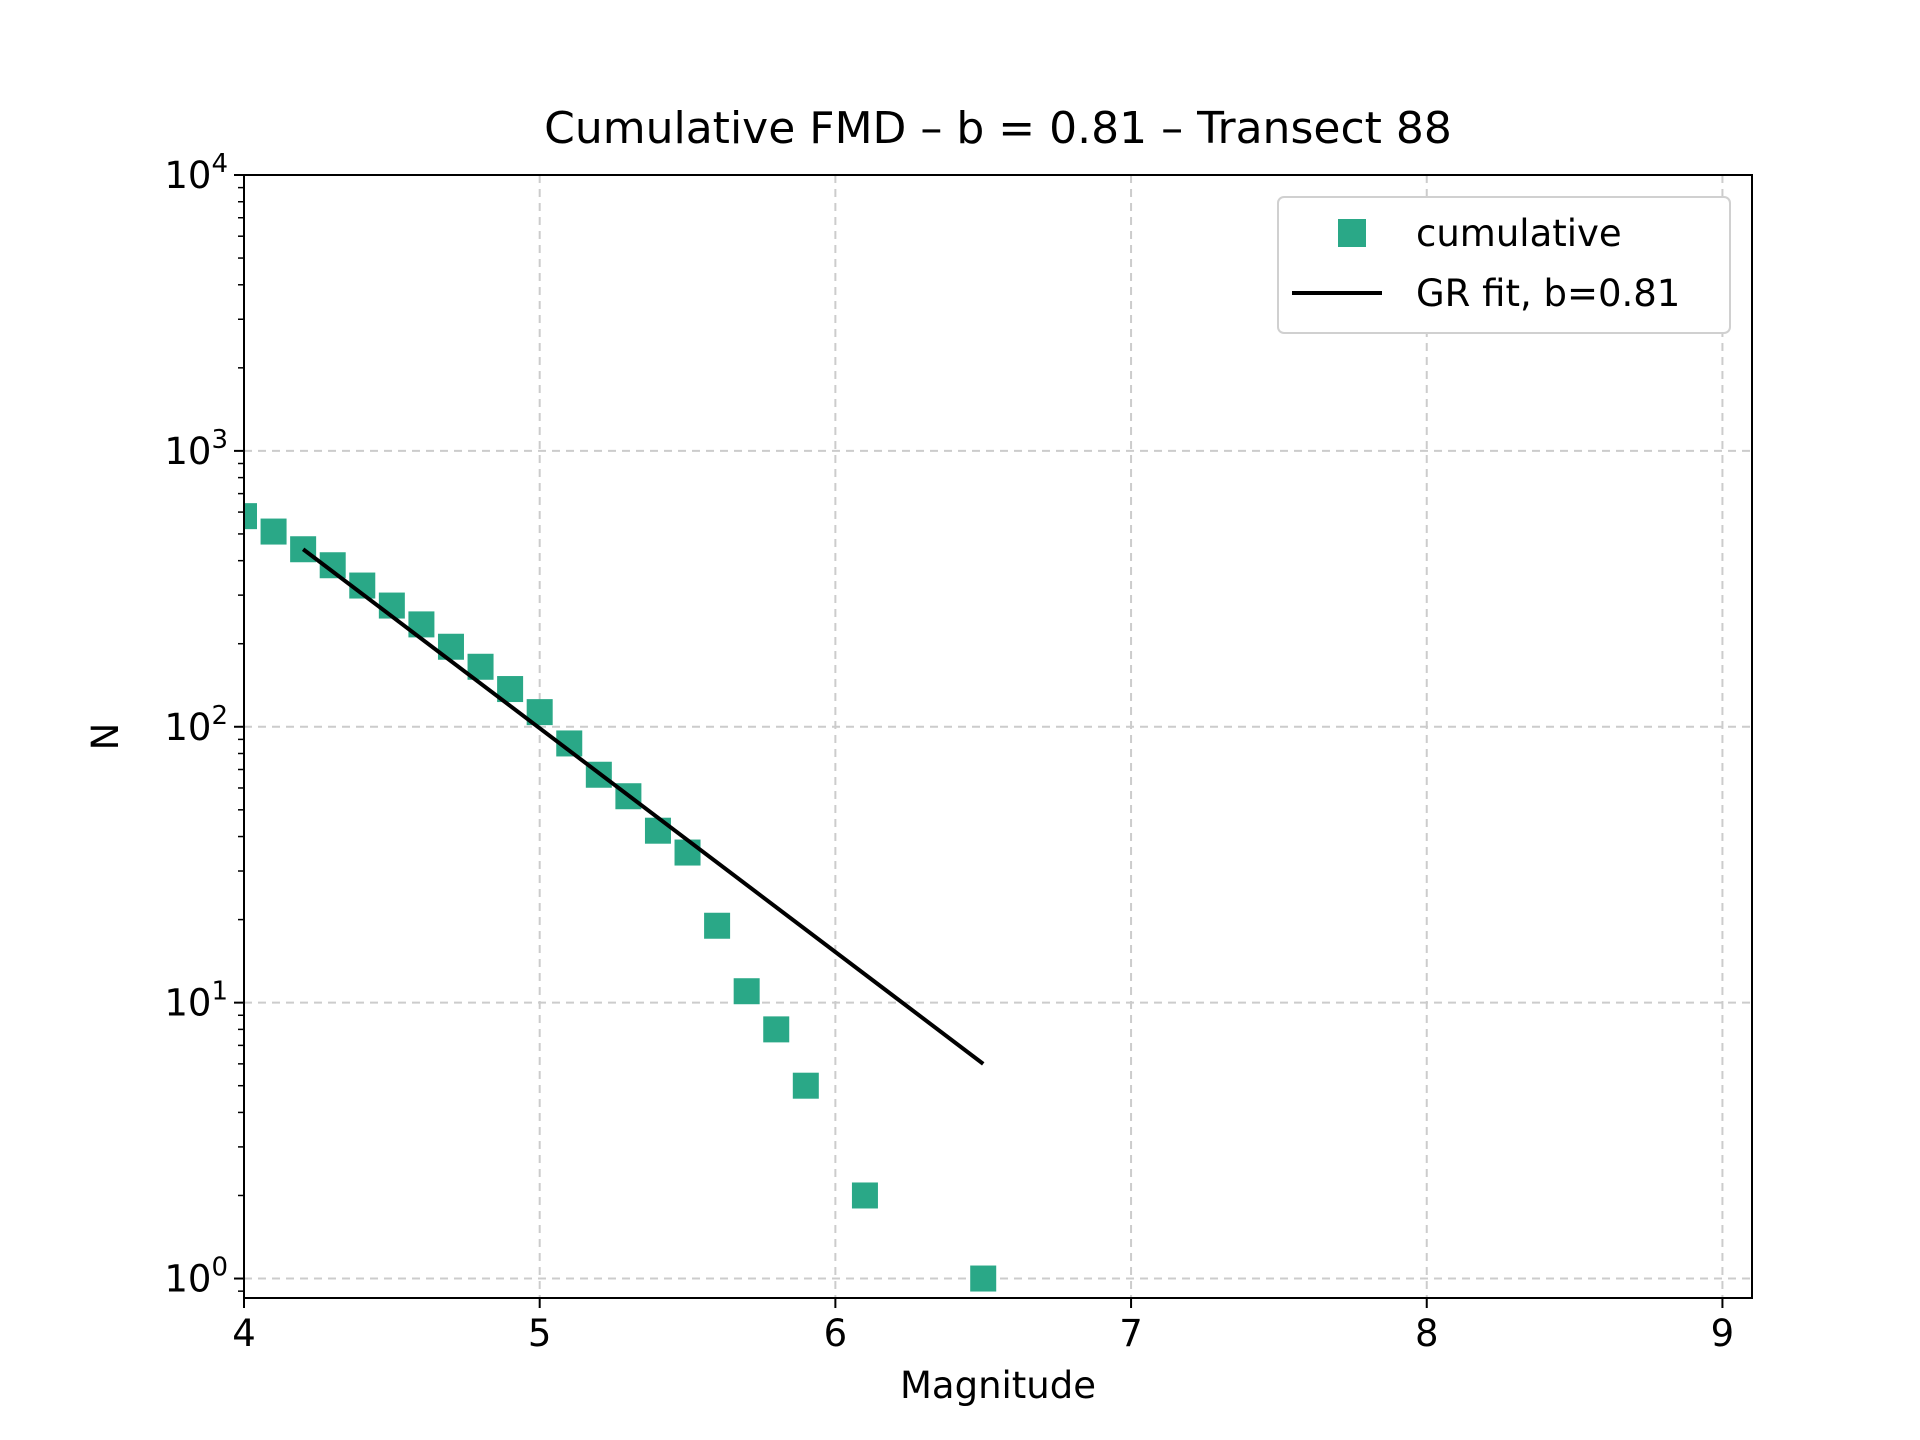 Image resolution: width=1920 pixels, height=1440 pixels. Describe the element at coordinates (1519, 233) in the screenshot. I see `legend-entry-label: cumulative` at that location.